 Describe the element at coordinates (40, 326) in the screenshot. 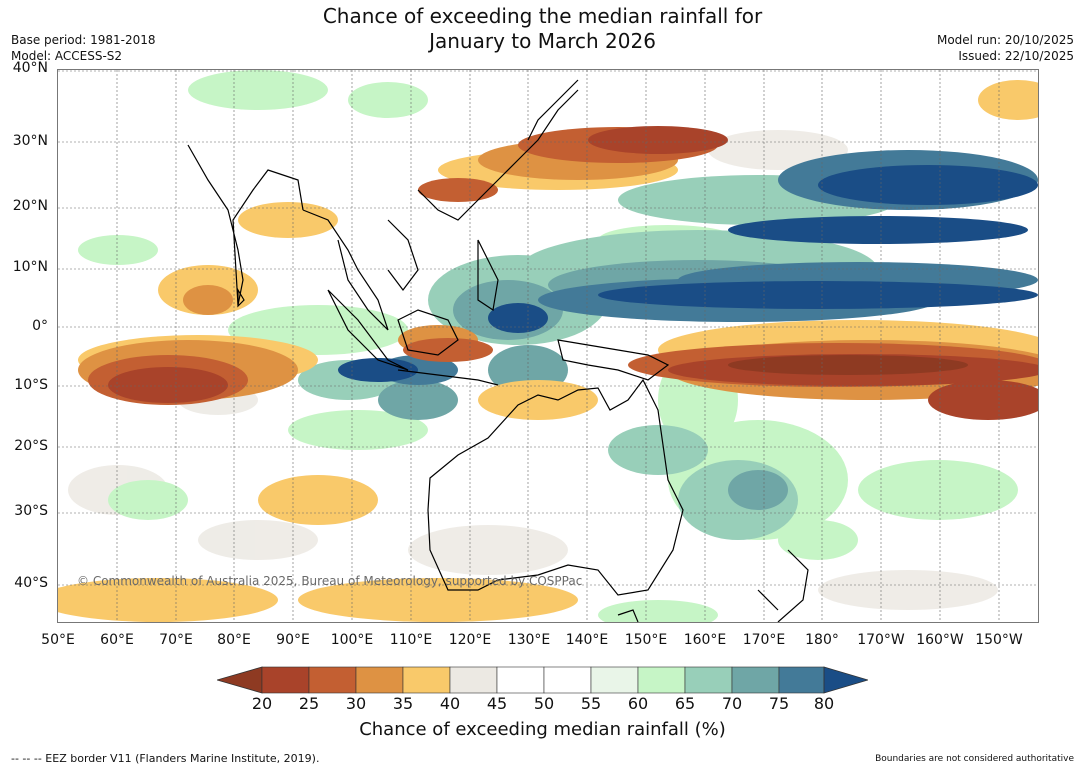

I see `lat-label-0: 0°` at that location.